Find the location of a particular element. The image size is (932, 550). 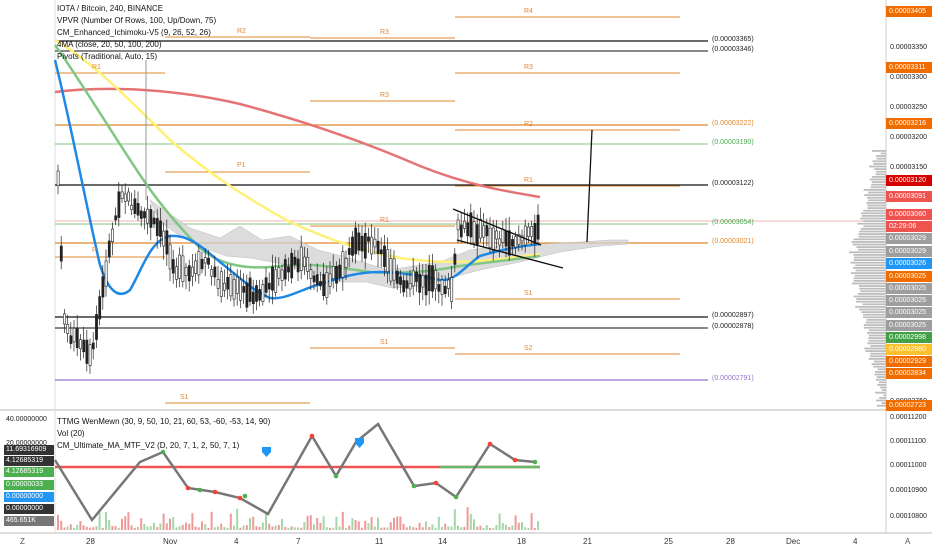

price-badge: 0.00003120 is located at coordinates (909, 180).